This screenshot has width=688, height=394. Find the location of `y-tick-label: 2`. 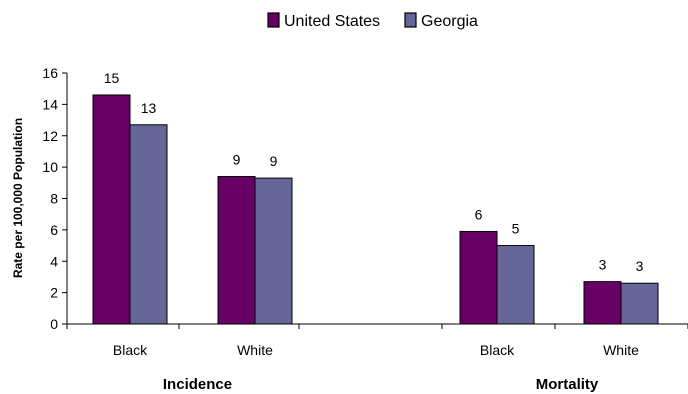

y-tick-label: 2 is located at coordinates (54, 293).